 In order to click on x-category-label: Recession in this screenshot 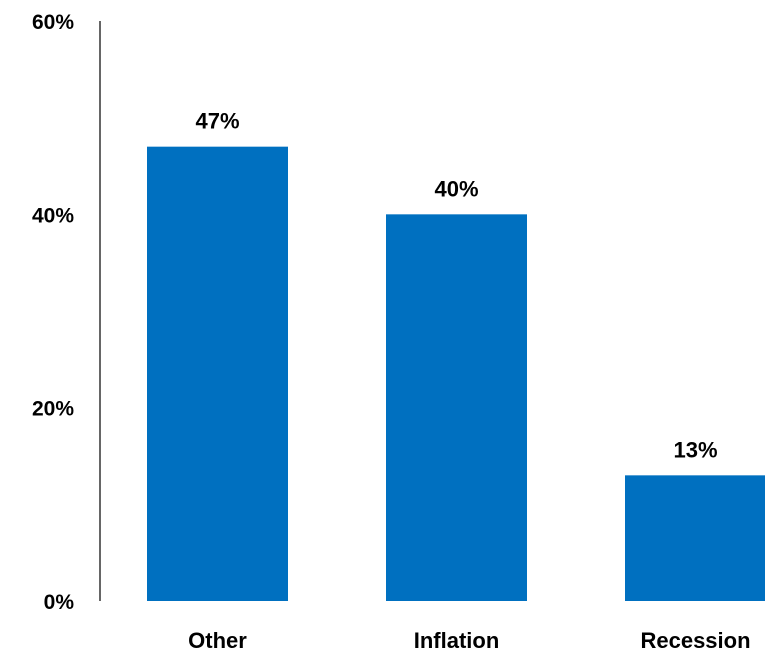, I will do `click(695, 639)`.